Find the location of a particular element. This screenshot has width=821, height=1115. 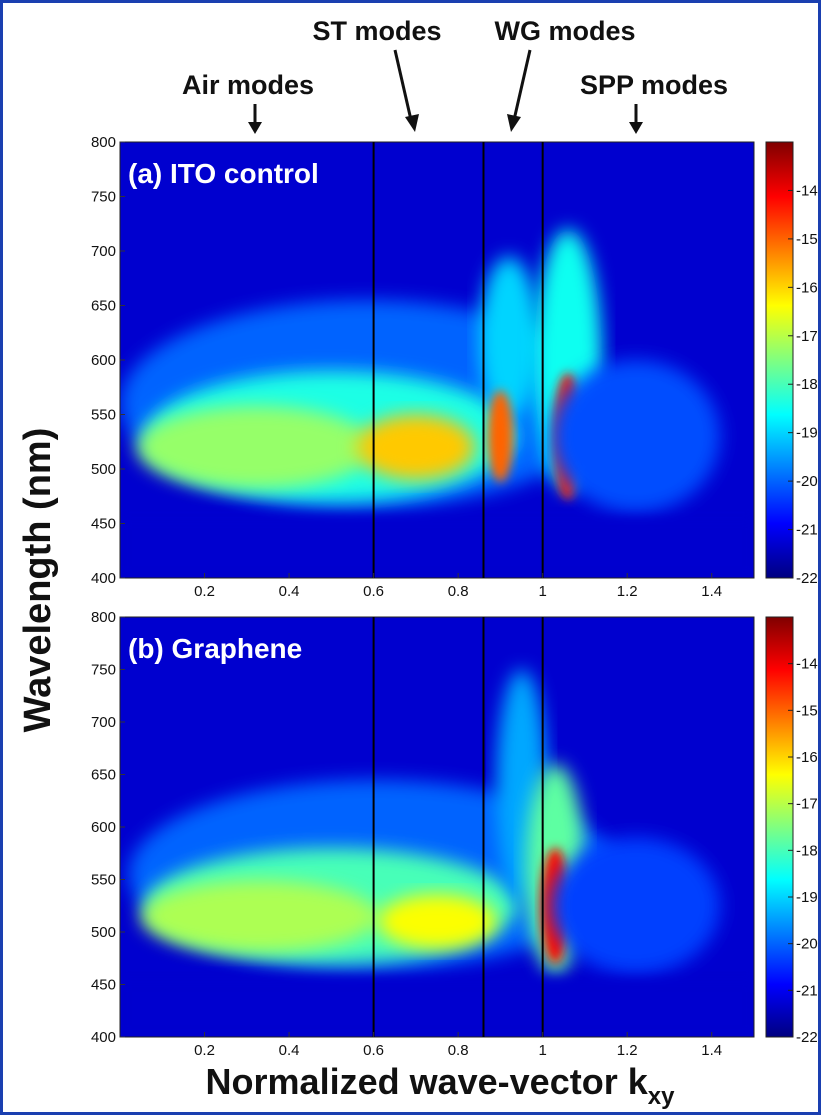

panel-label-a: (a) ITO control is located at coordinates (223, 173).